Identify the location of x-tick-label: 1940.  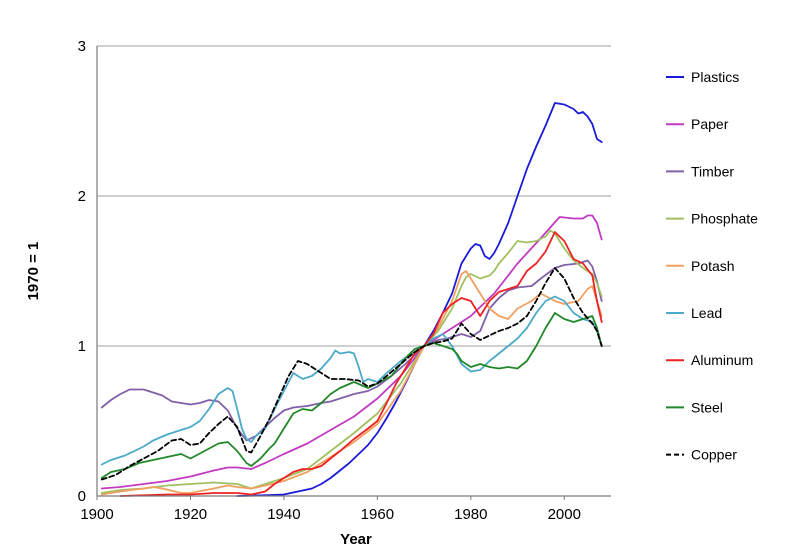
(283, 514).